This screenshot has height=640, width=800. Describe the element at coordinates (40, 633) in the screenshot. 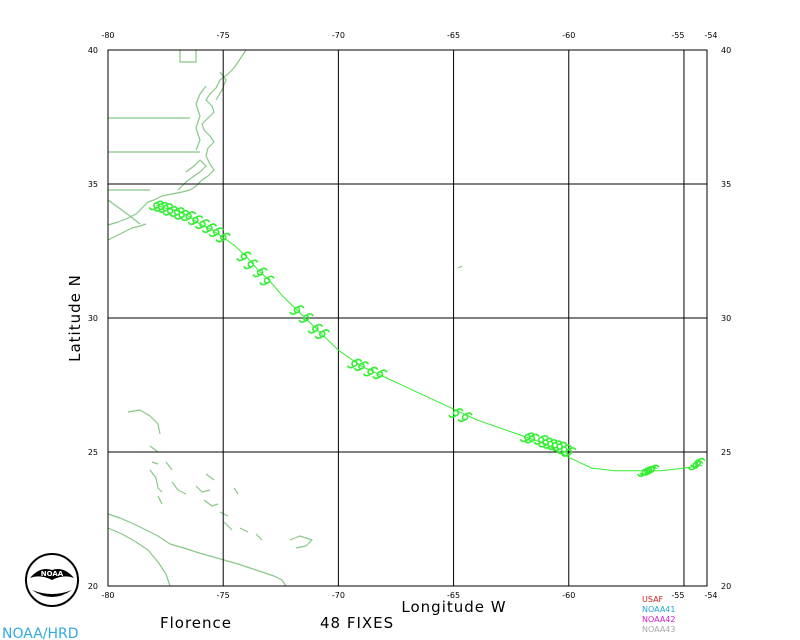

I see `org-label: NOAA/HRD` at that location.